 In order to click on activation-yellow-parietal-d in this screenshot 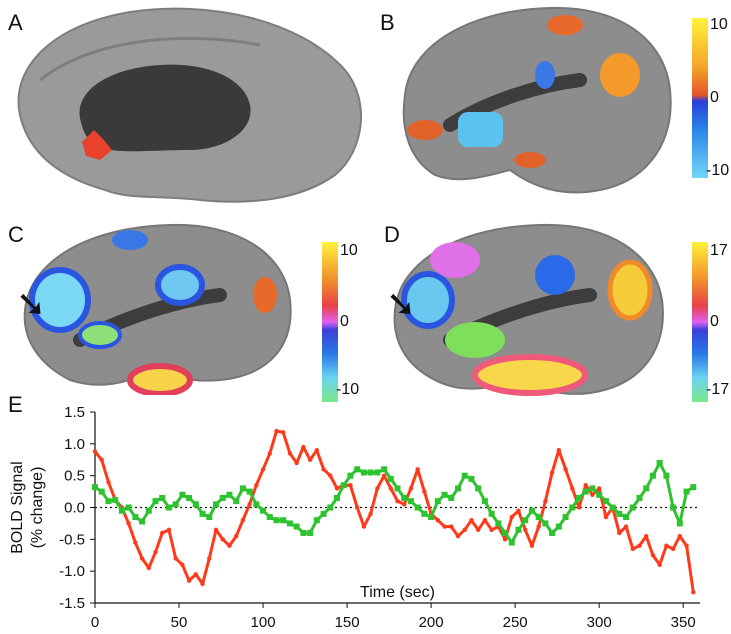, I will do `click(630, 290)`.